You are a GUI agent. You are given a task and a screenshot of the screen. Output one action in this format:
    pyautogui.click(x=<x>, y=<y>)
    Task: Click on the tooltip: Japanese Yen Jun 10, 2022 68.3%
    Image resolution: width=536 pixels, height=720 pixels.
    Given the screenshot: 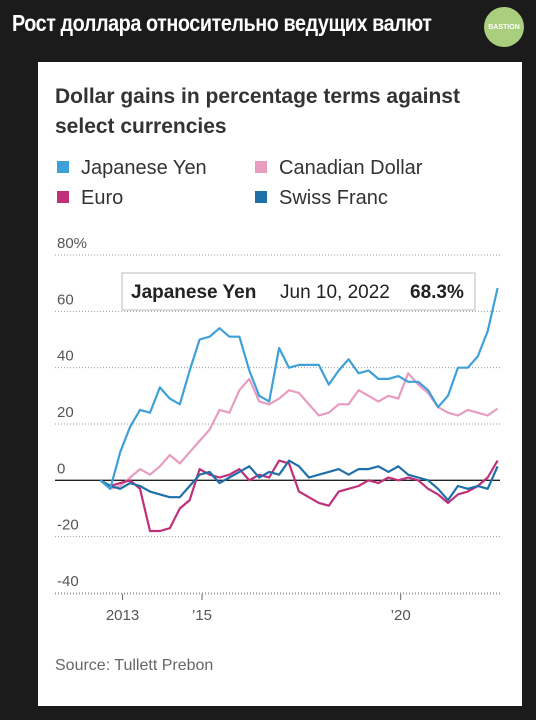 What is the action you would take?
    pyautogui.click(x=298, y=291)
    